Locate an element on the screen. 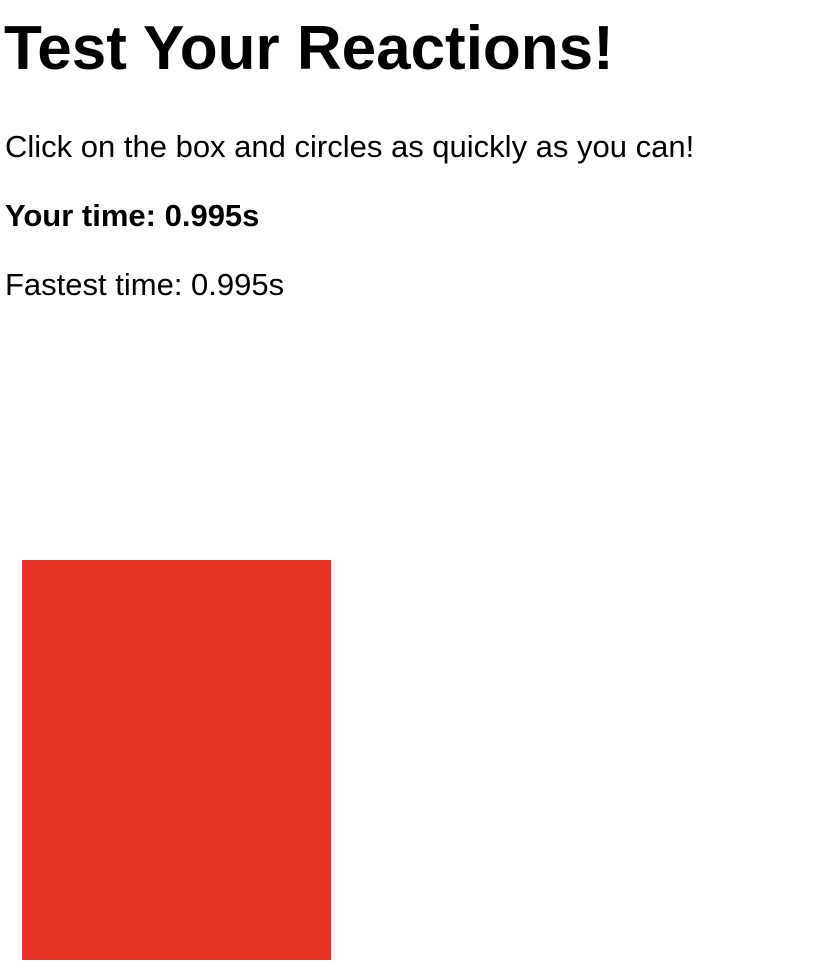 The height and width of the screenshot is (980, 824). fastest-time-readout: Fastest time: 0.995s is located at coordinates (145, 284).